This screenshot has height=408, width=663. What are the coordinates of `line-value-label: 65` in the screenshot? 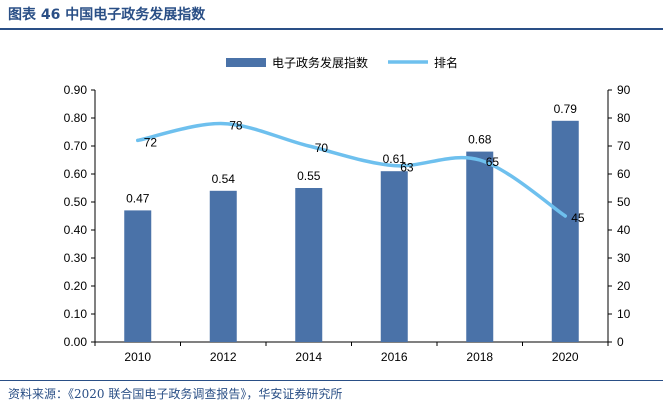 It's located at (493, 162).